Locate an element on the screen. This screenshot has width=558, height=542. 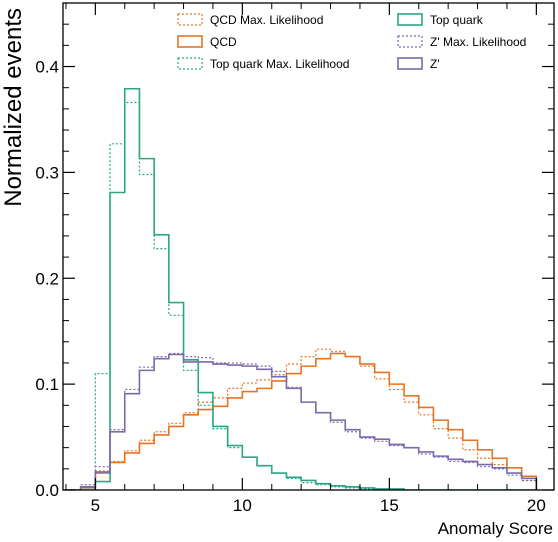
x-tick-label: 5 is located at coordinates (95, 505).